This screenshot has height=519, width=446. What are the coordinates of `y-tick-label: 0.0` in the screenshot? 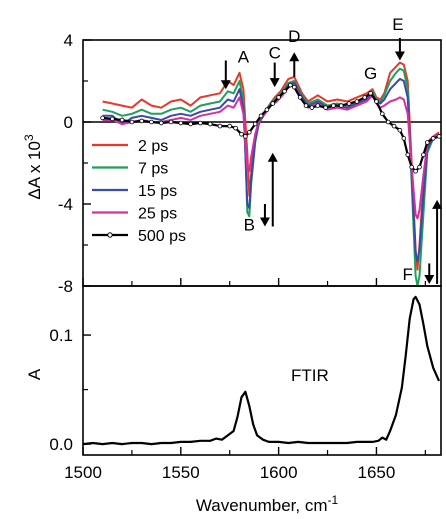 It's located at (61, 444).